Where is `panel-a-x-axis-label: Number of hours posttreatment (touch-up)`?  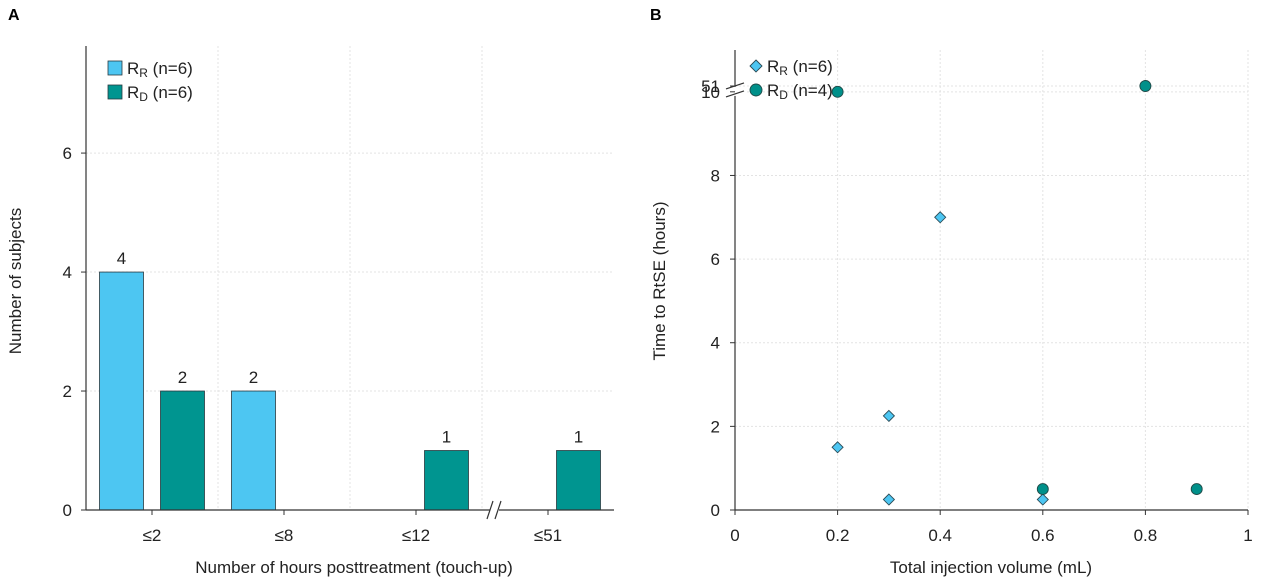
panel-a-x-axis-label: Number of hours posttreatment (touch-up) is located at coordinates (353, 567).